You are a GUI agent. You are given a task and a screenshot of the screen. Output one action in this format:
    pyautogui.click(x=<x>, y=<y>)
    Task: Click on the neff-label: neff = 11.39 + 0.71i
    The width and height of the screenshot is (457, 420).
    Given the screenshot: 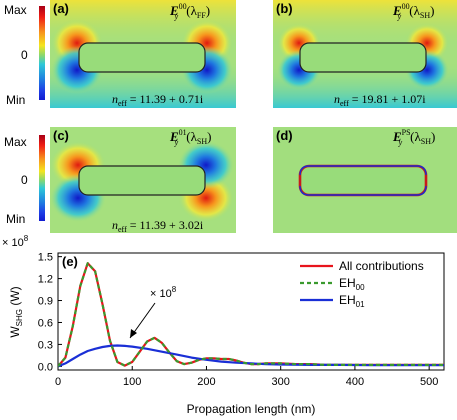 What is the action you would take?
    pyautogui.click(x=158, y=100)
    